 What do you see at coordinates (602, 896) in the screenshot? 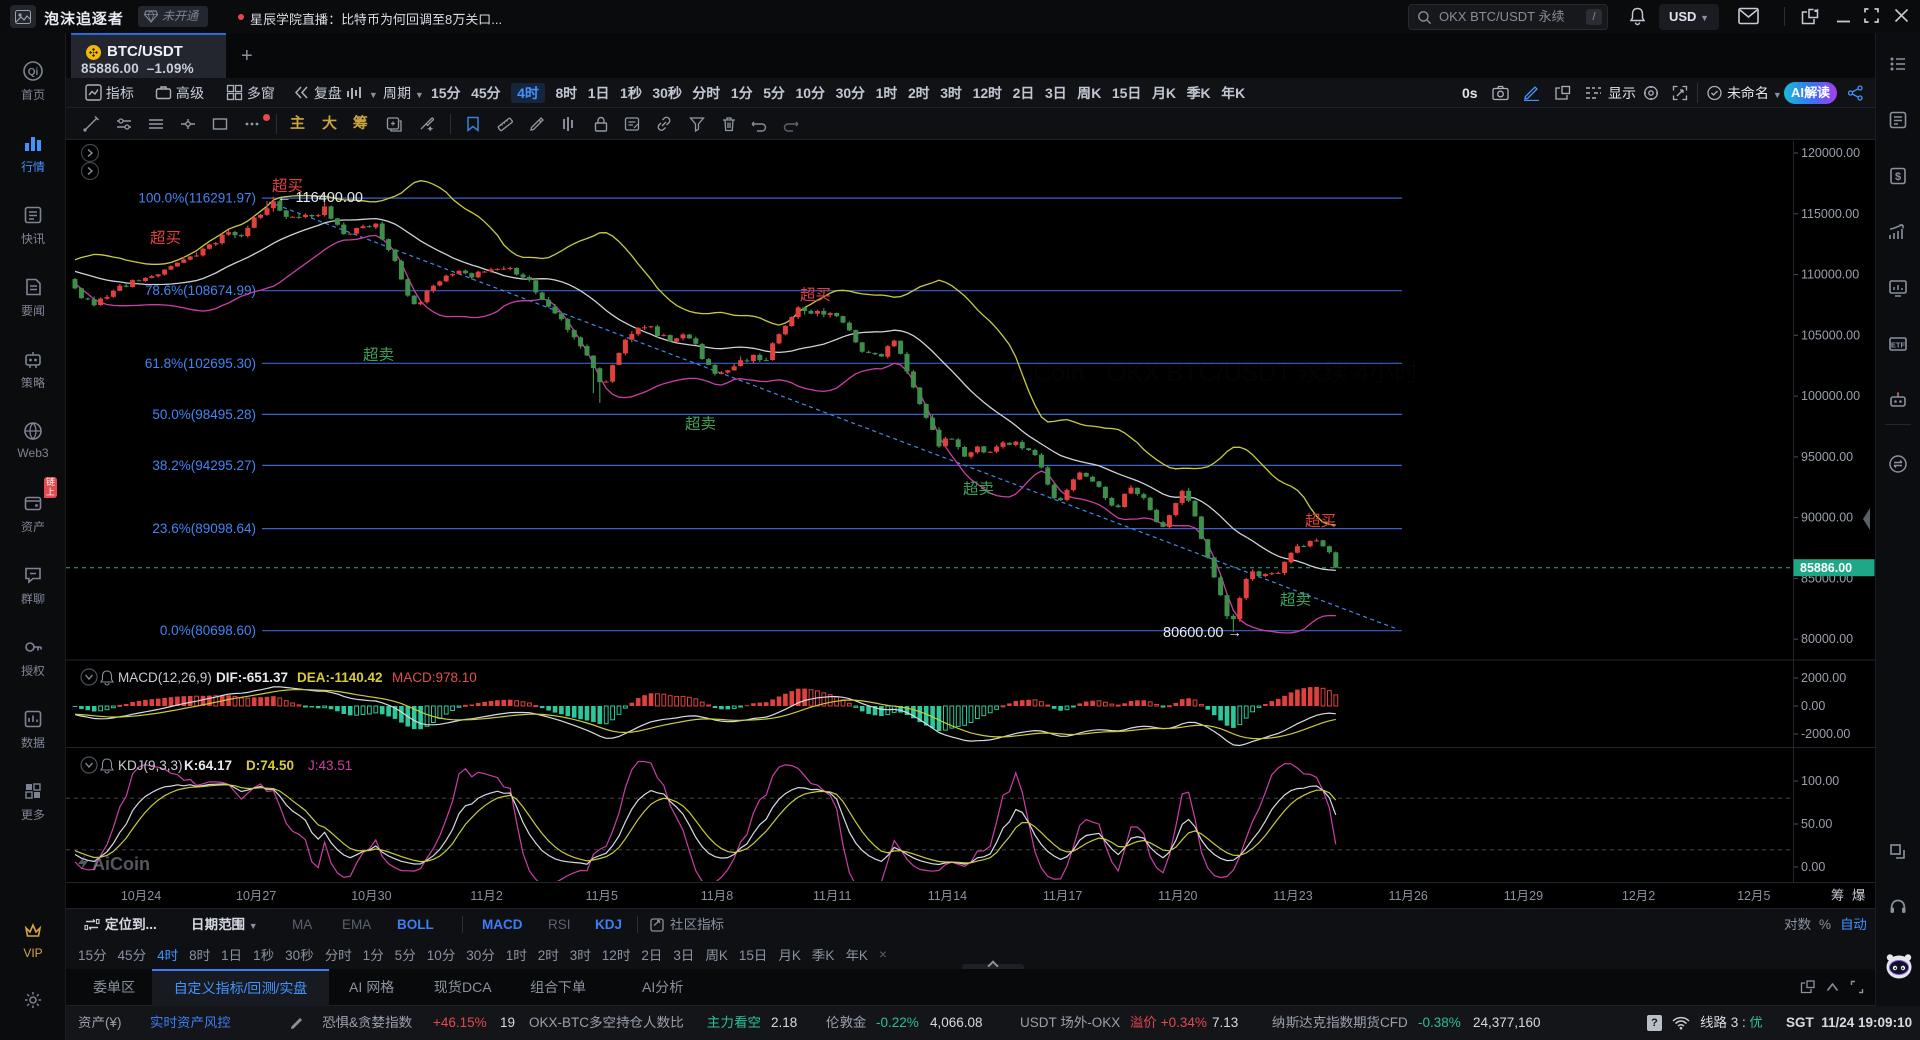
I see `svg-text: 11月5` at bounding box center [602, 896].